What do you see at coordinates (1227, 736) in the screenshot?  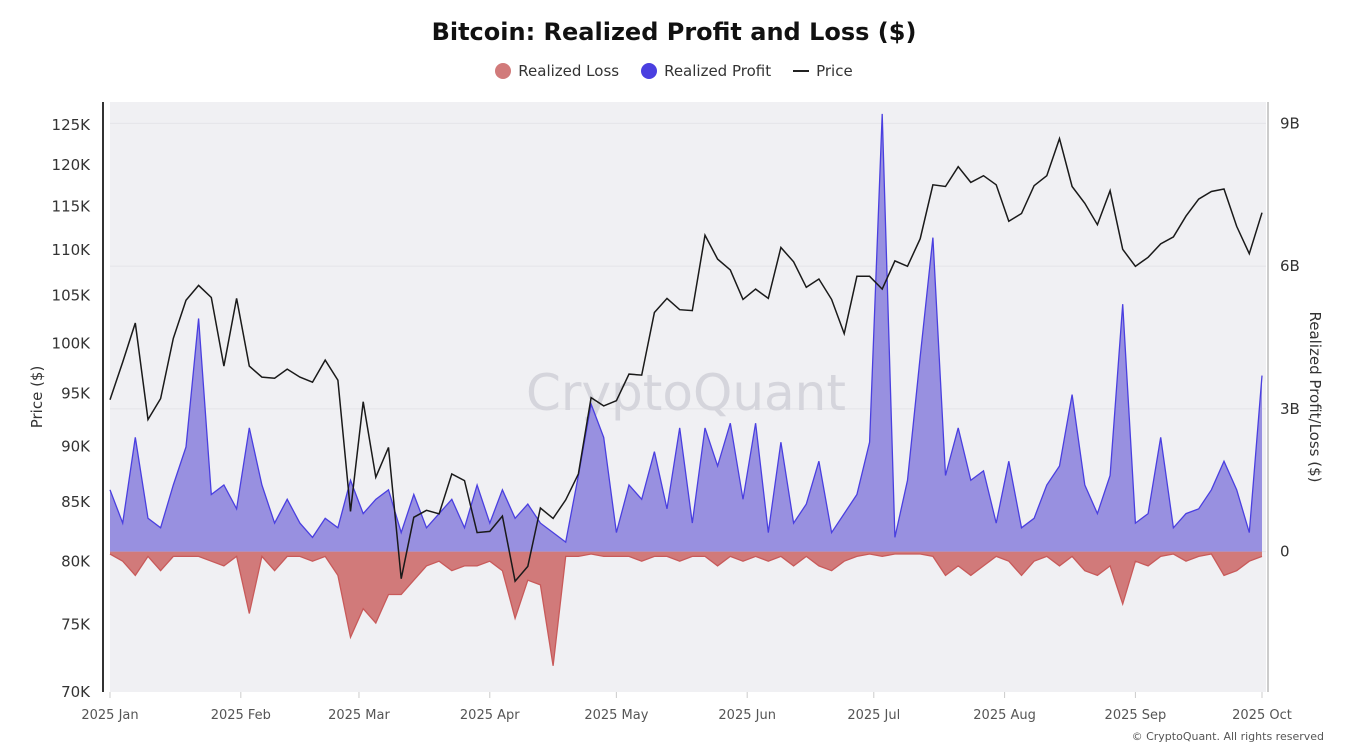 I see `copyright: © CryptoQuant. All rights reserved` at bounding box center [1227, 736].